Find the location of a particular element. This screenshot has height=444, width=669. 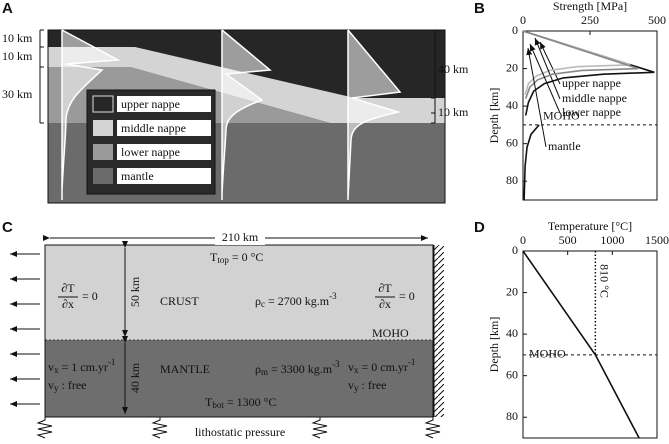

x-tick-label: 250 is located at coordinates (590, 20).